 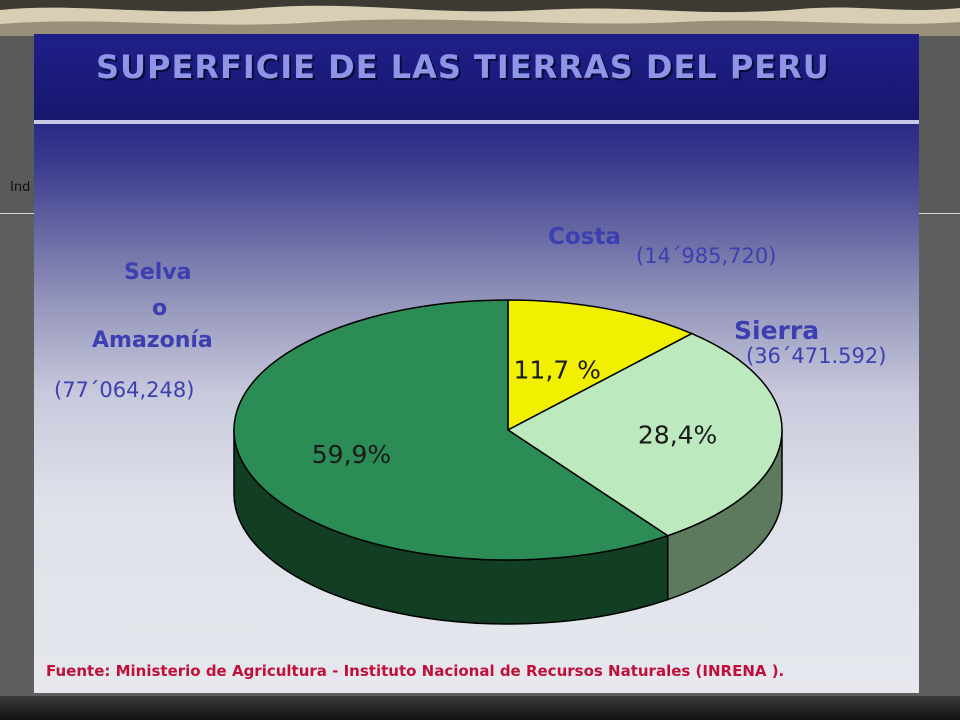 I want to click on value-sierra: (36´471.592), so click(x=816, y=356).